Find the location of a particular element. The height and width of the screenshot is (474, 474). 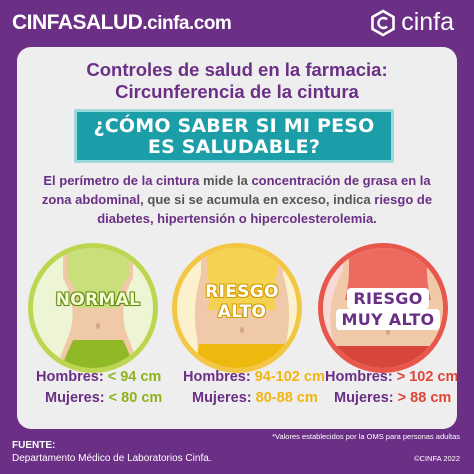

brand-bold: CINFASALUD is located at coordinates (77, 22).